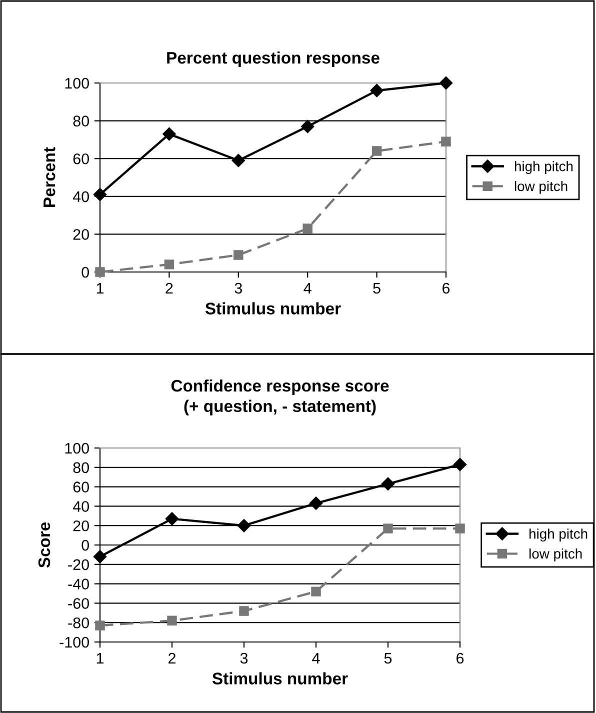 The height and width of the screenshot is (713, 596). What do you see at coordinates (74, 642) in the screenshot?
I see `y-tick-label: -100` at bounding box center [74, 642].